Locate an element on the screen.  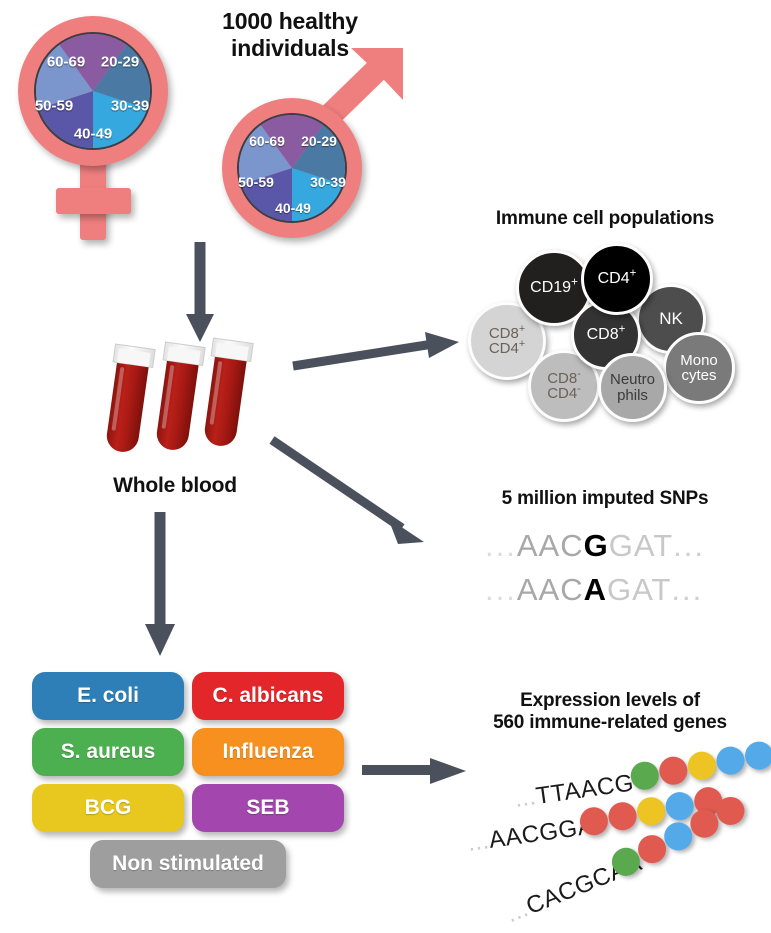
snp-variant-allele: A is located at coordinates (595, 589).